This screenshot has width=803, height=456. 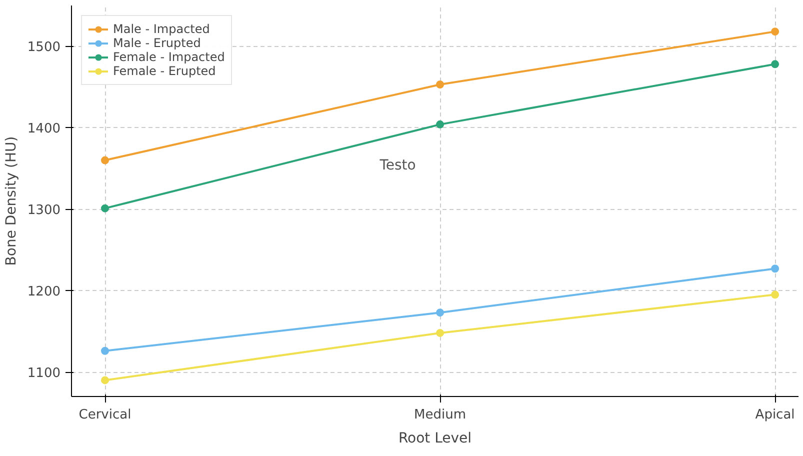 I want to click on legend-label: Female - Impacted, so click(x=169, y=57).